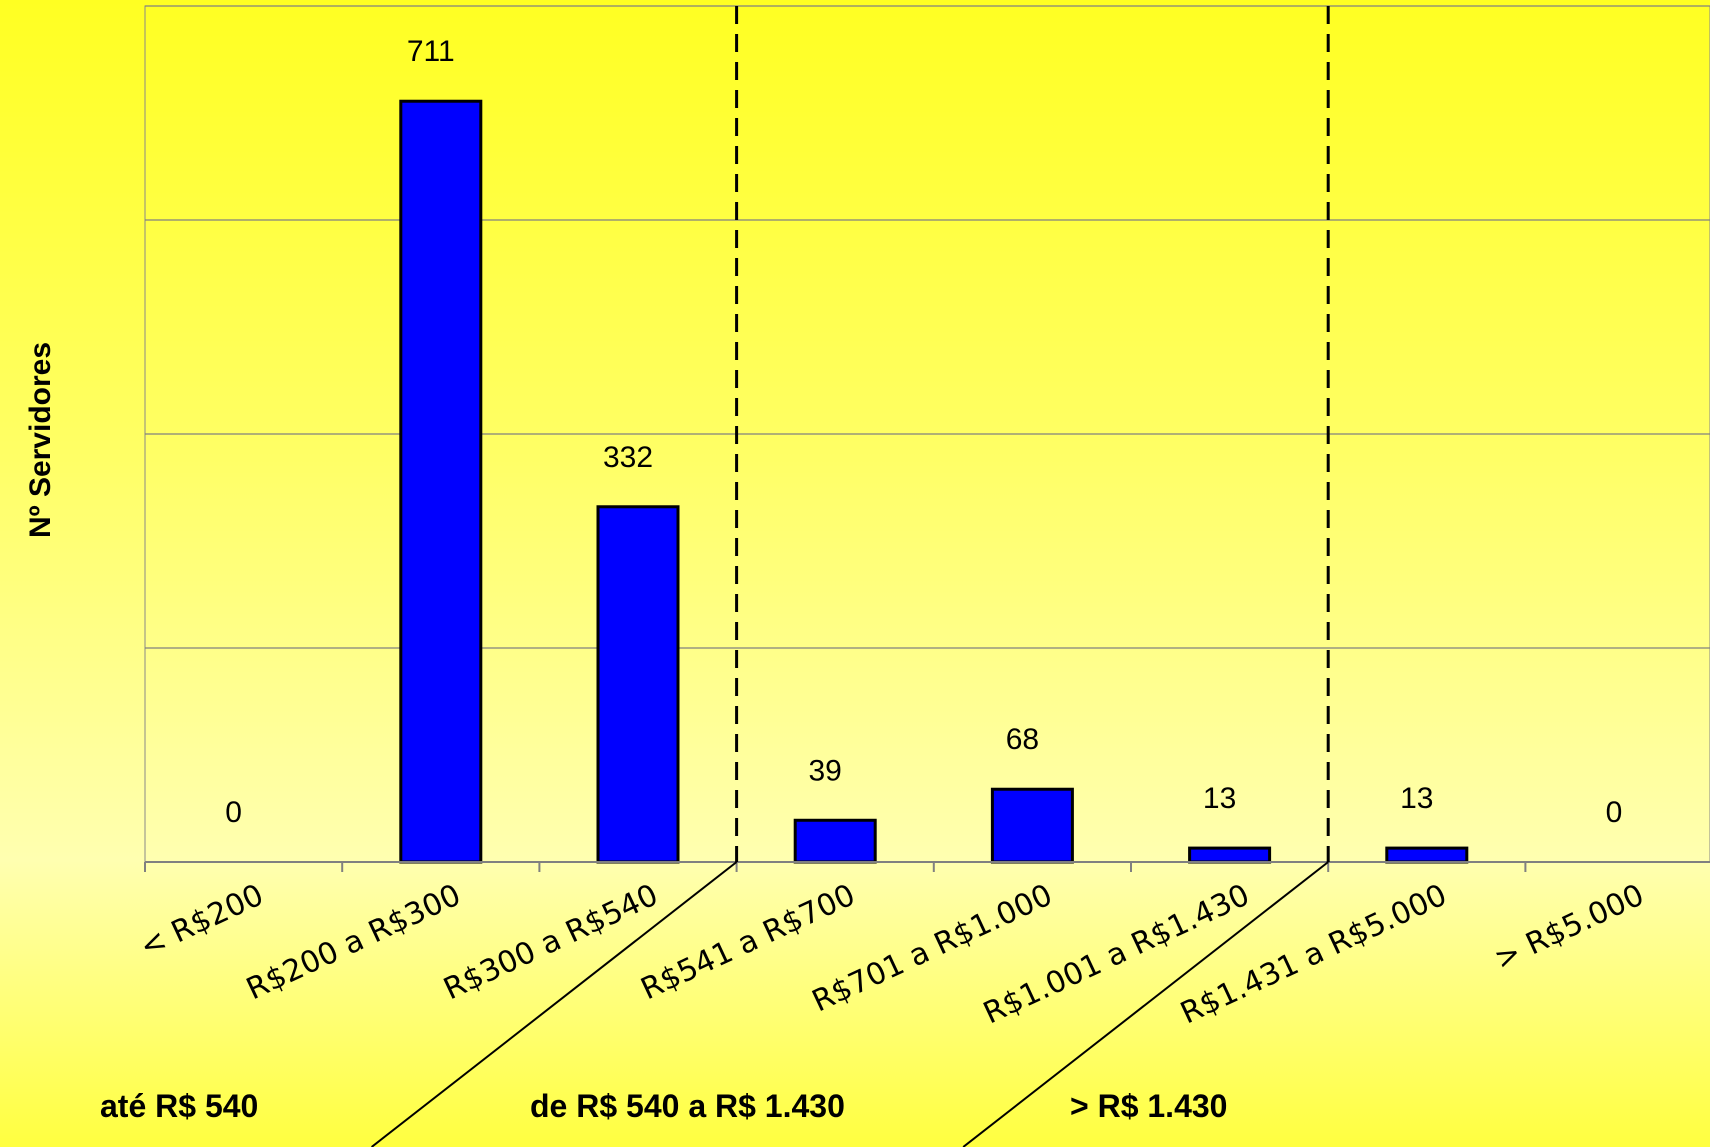 This screenshot has height=1147, width=1710. Describe the element at coordinates (353, 943) in the screenshot. I see `x-tick-label: R$200 a R$300` at that location.